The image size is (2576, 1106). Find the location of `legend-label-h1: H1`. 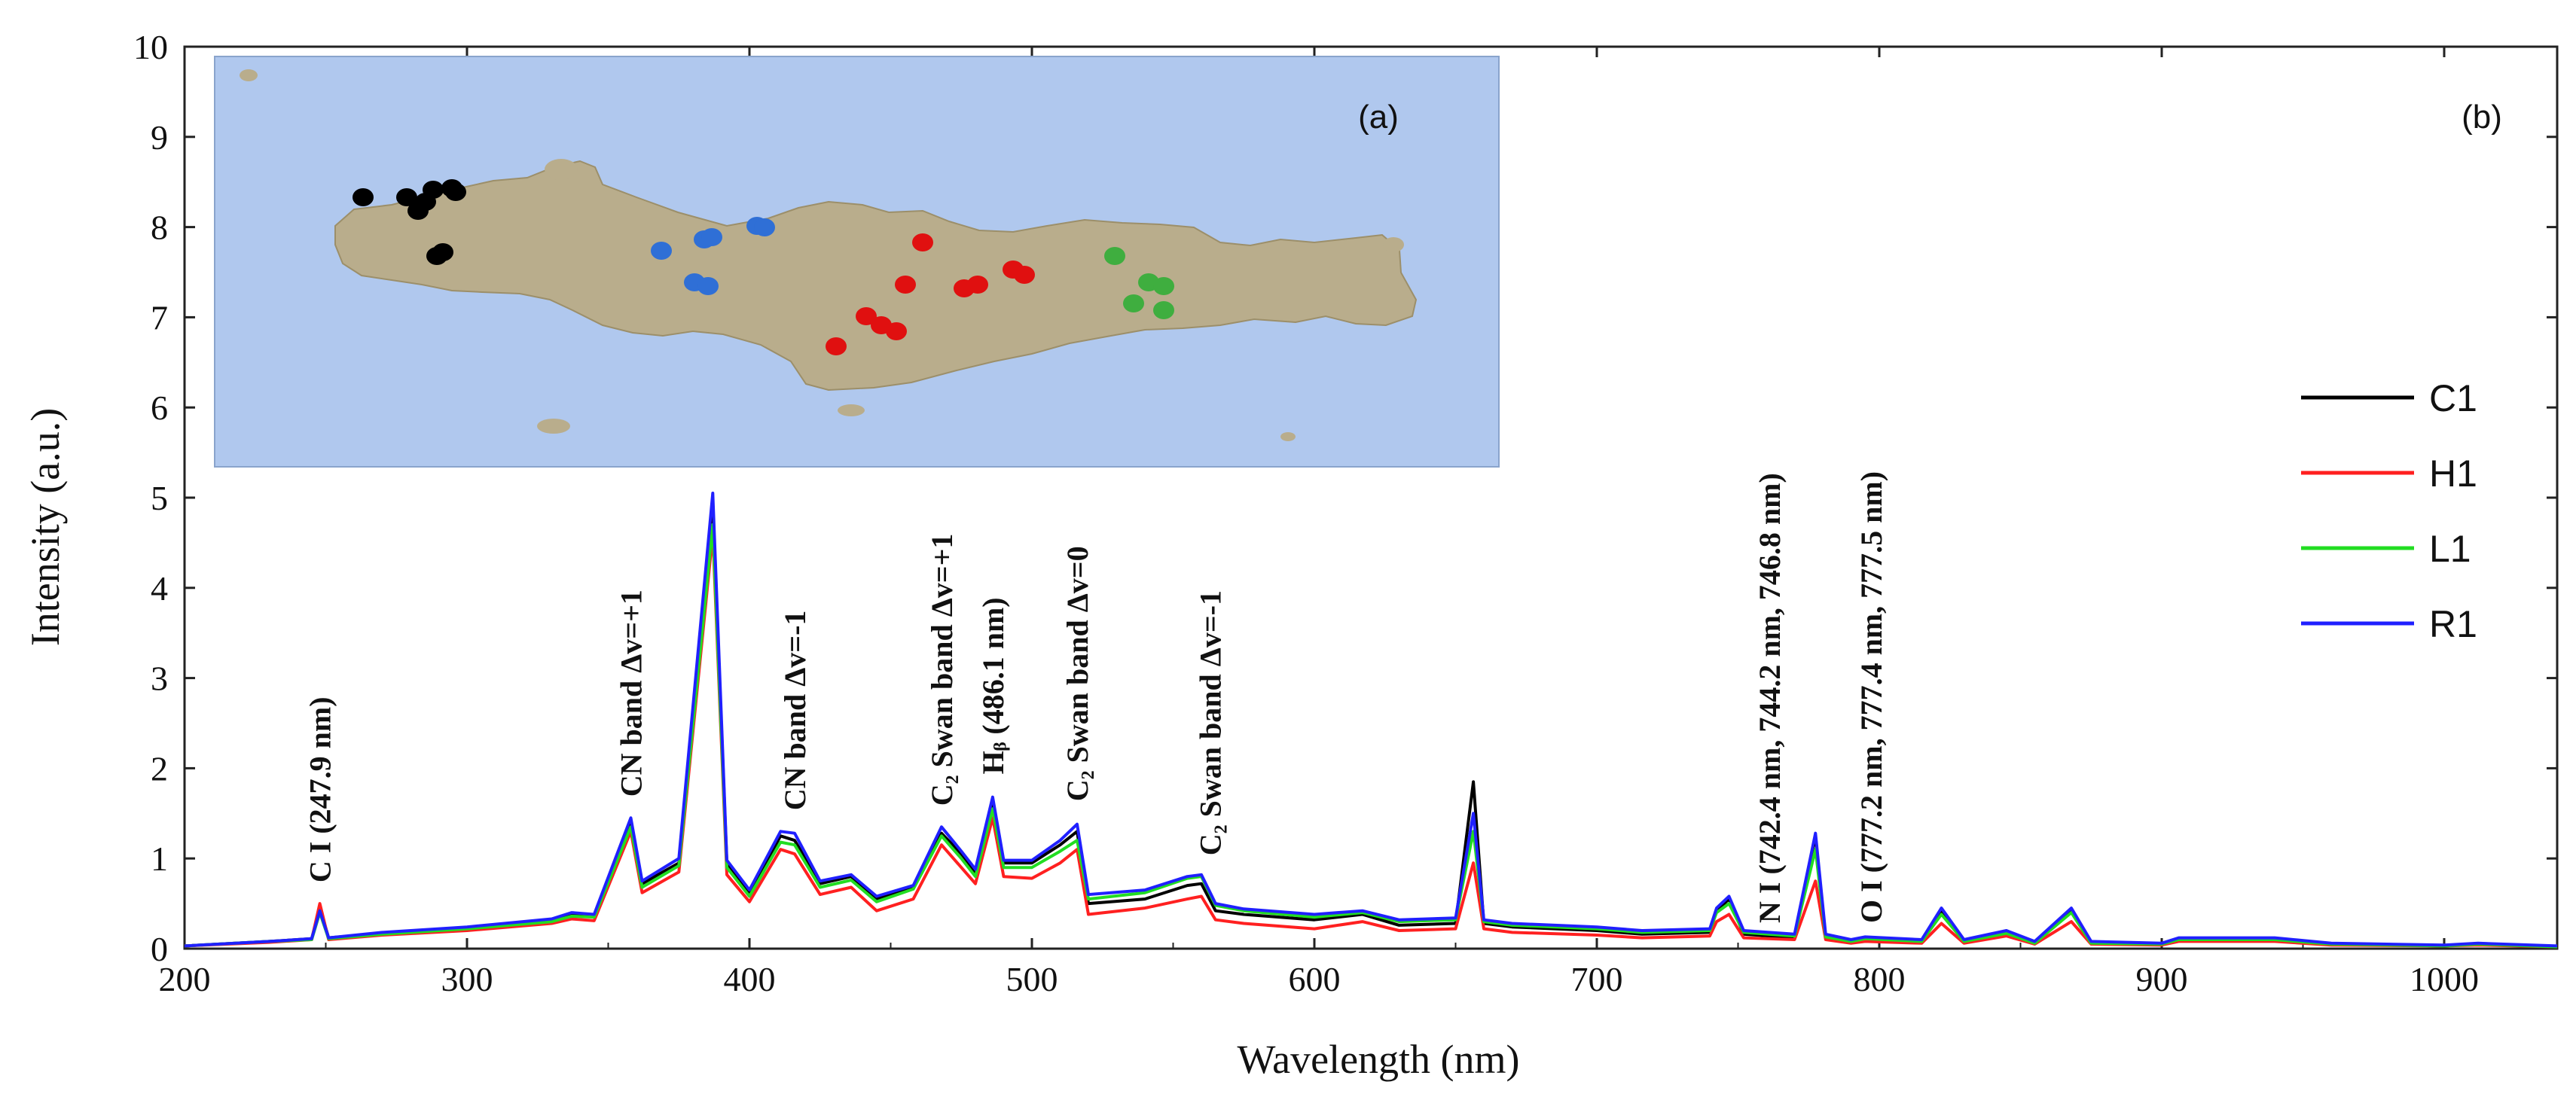

legend-label-h1: H1 is located at coordinates (2453, 474).